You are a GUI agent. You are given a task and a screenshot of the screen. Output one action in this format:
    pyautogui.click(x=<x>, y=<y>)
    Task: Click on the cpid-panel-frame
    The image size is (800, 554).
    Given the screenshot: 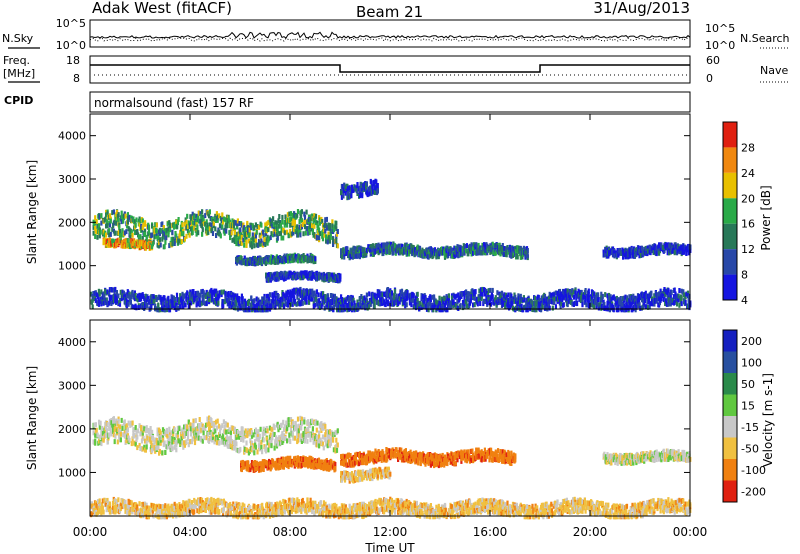 What is the action you would take?
    pyautogui.click(x=390, y=102)
    